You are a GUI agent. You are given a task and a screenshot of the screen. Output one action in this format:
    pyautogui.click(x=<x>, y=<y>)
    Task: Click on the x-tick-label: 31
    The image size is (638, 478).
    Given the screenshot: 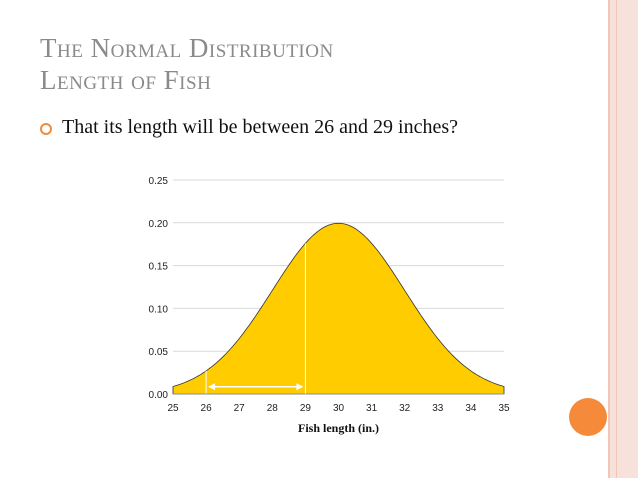 What is the action you would take?
    pyautogui.click(x=372, y=408)
    